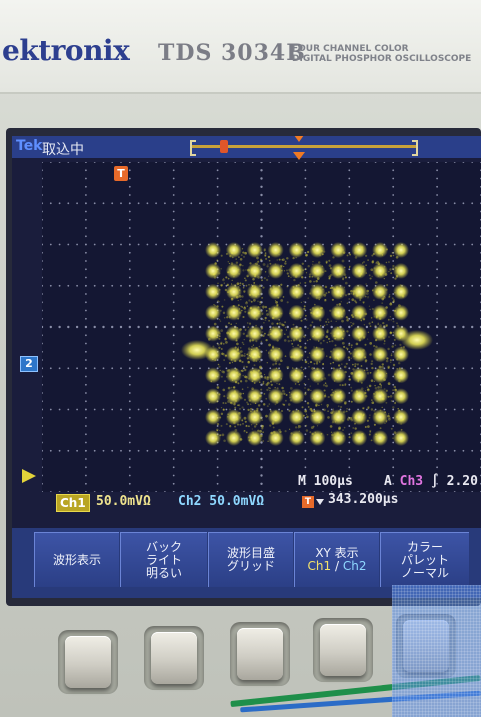  What do you see at coordinates (325, 481) in the screenshot?
I see `timebase-readout: M 100μs` at bounding box center [325, 481].